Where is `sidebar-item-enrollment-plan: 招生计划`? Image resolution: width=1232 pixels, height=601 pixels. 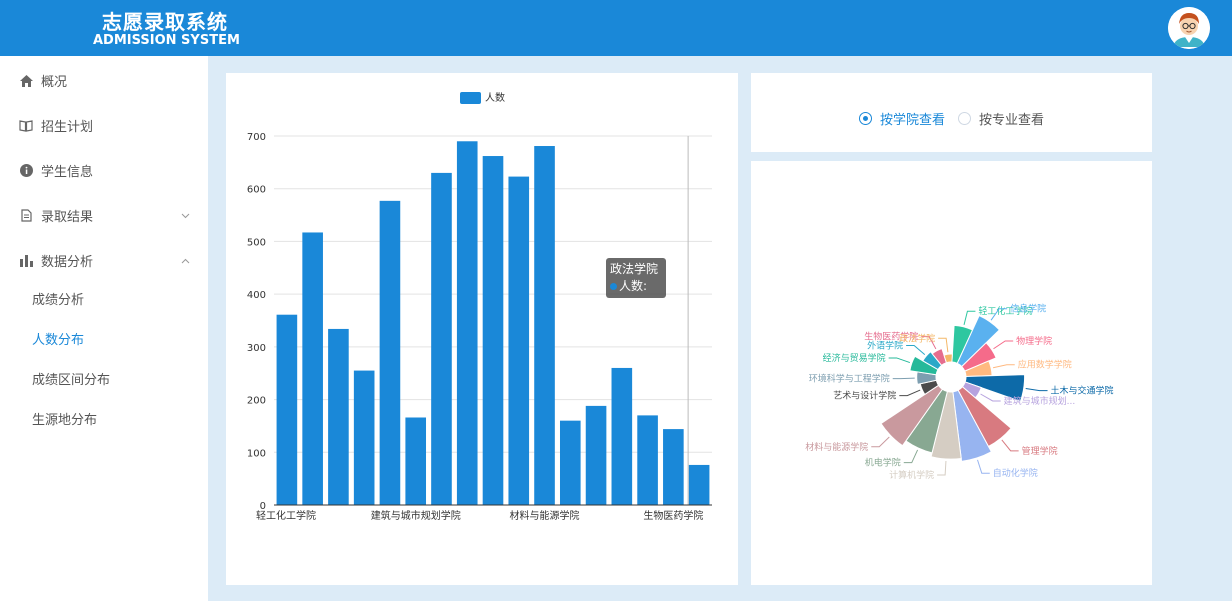 sidebar-item-enrollment-plan: 招生计划 is located at coordinates (104, 125).